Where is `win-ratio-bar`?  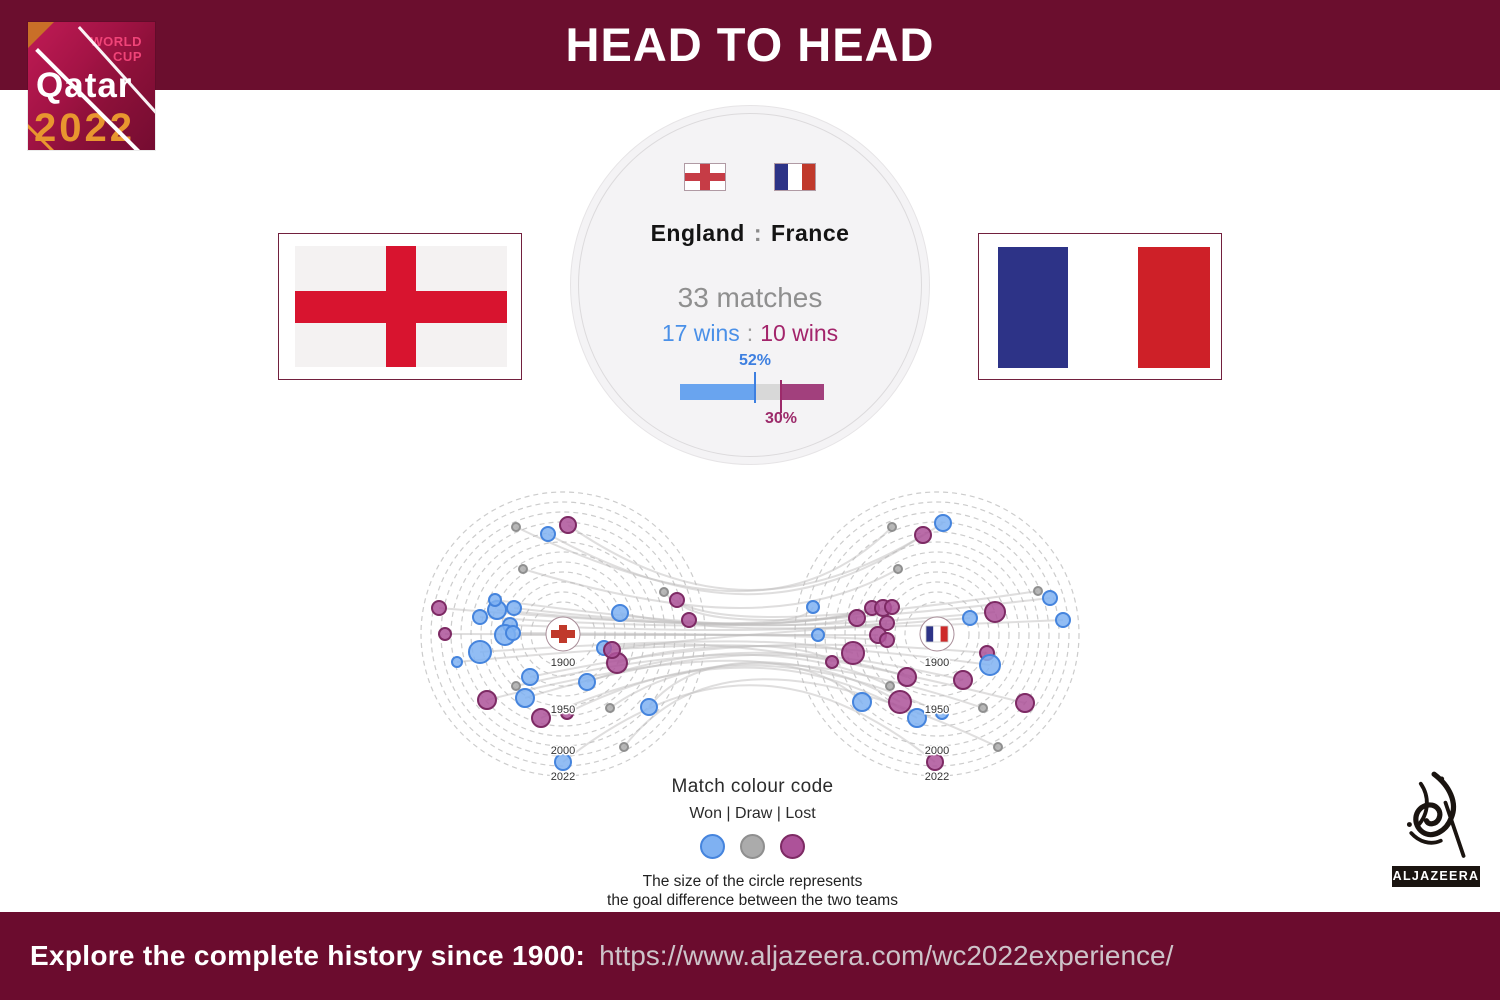
win-ratio-bar is located at coordinates (752, 395).